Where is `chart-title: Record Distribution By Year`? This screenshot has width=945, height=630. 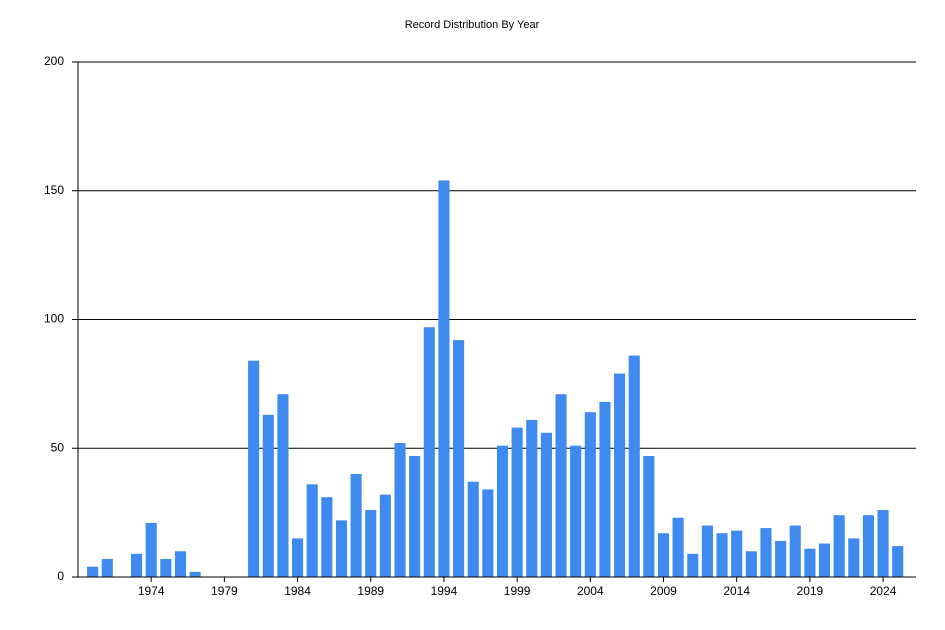
chart-title: Record Distribution By Year is located at coordinates (472, 25).